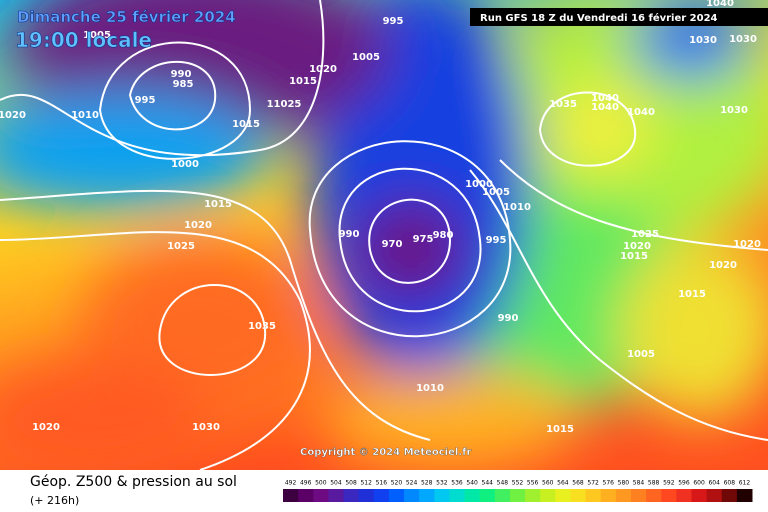 The width and height of the screenshot is (768, 512). Describe the element at coordinates (699, 483) in the screenshot. I see `legend-label: 600` at that location.